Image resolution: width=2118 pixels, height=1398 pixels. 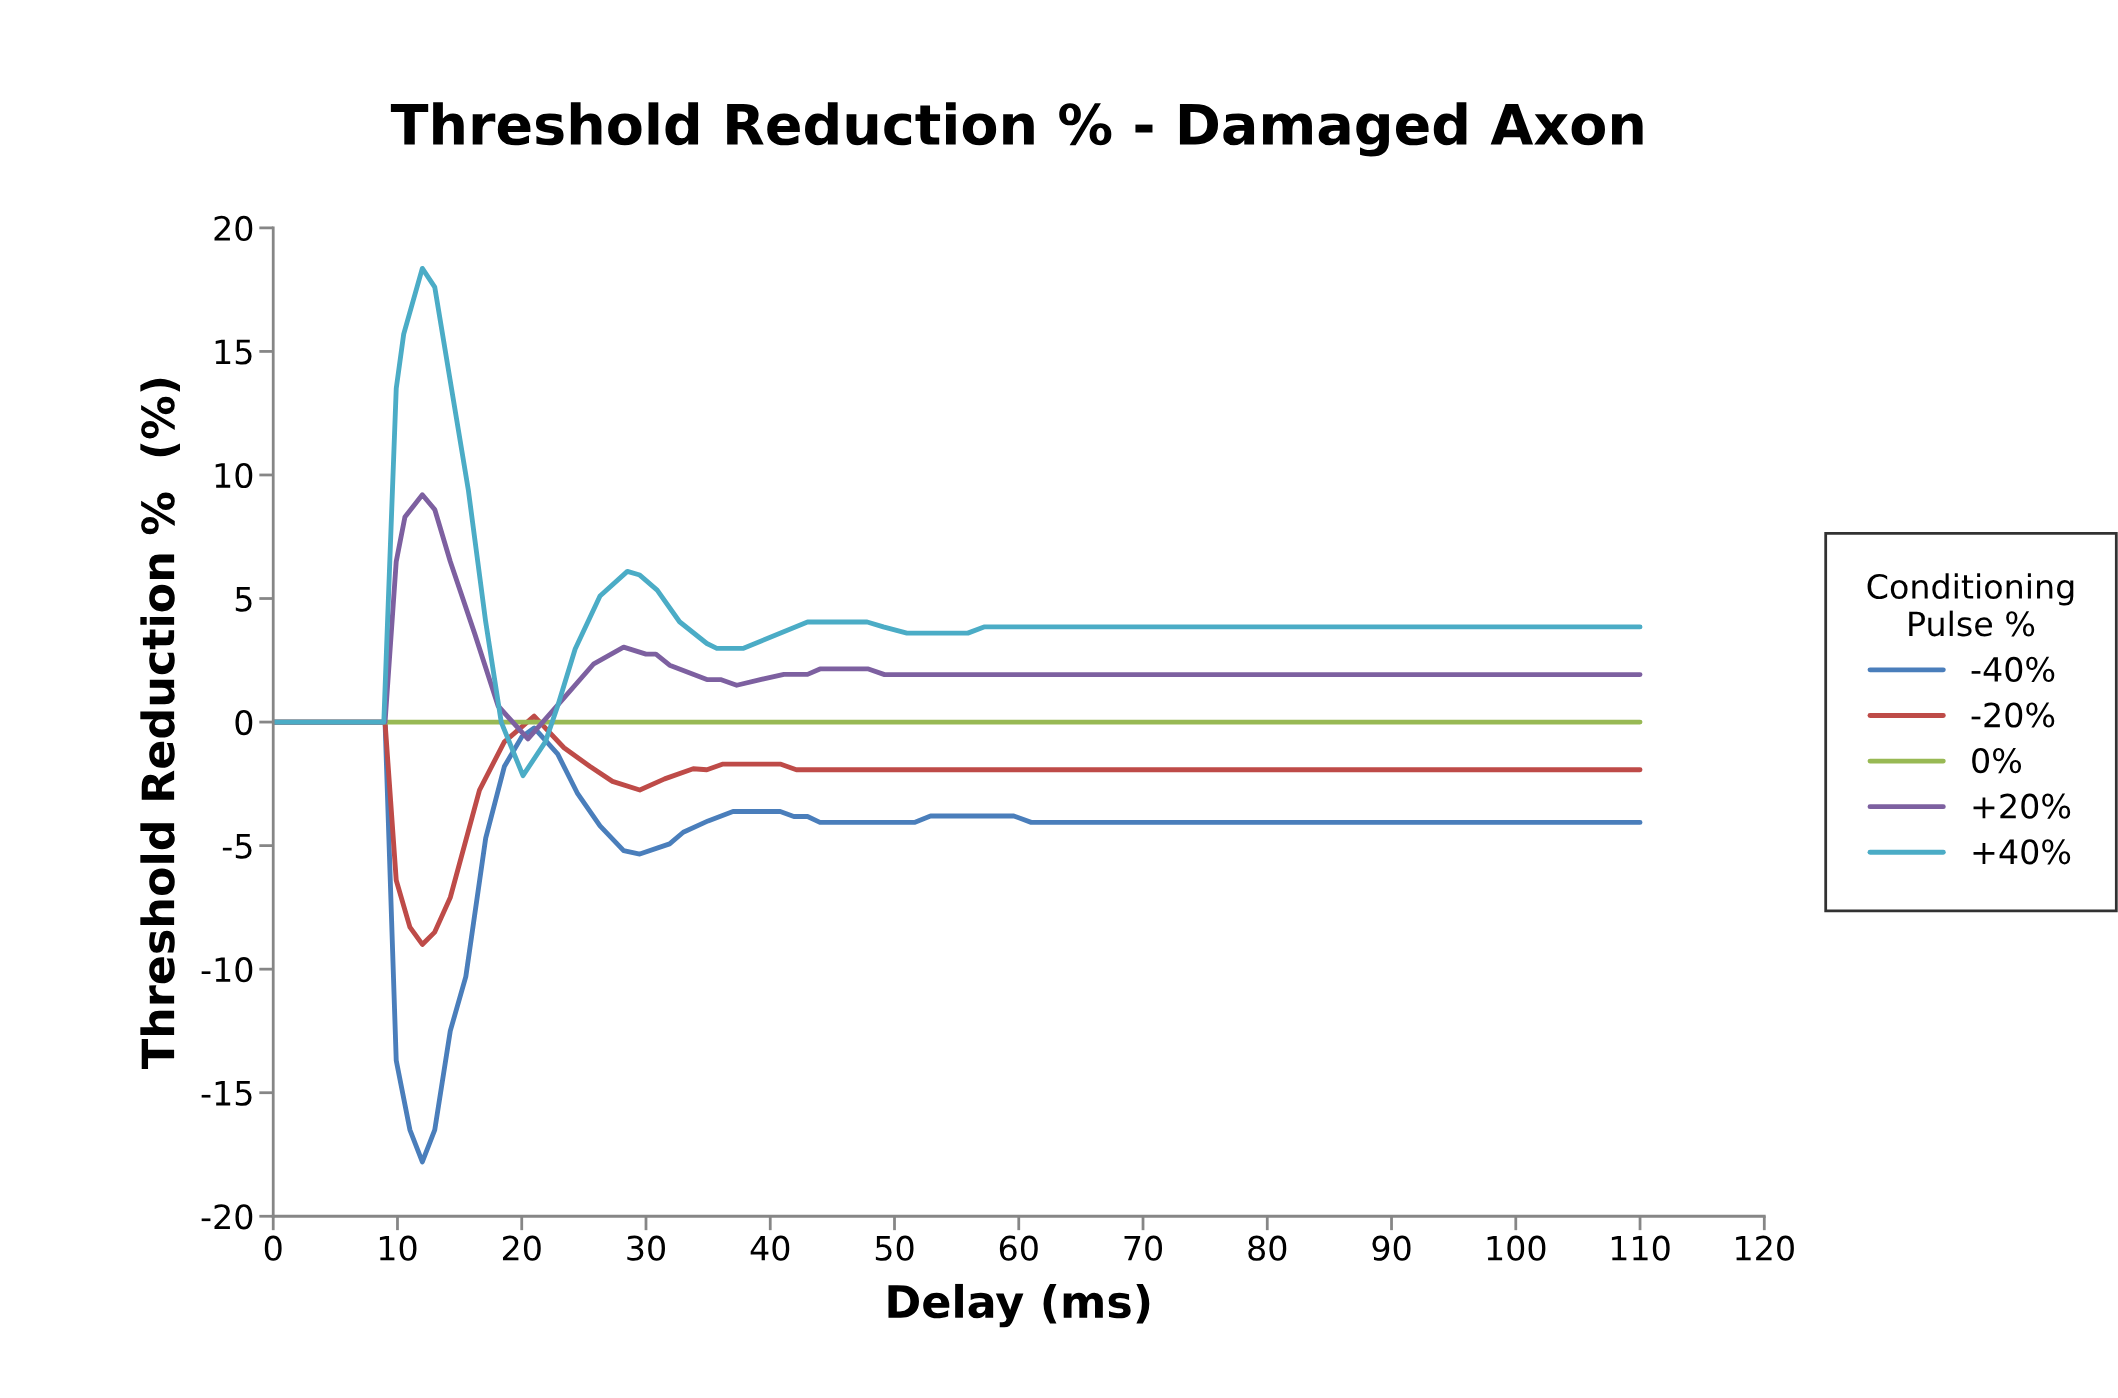 What do you see at coordinates (233, 352) in the screenshot?
I see `y-tick-label: 15` at bounding box center [233, 352].